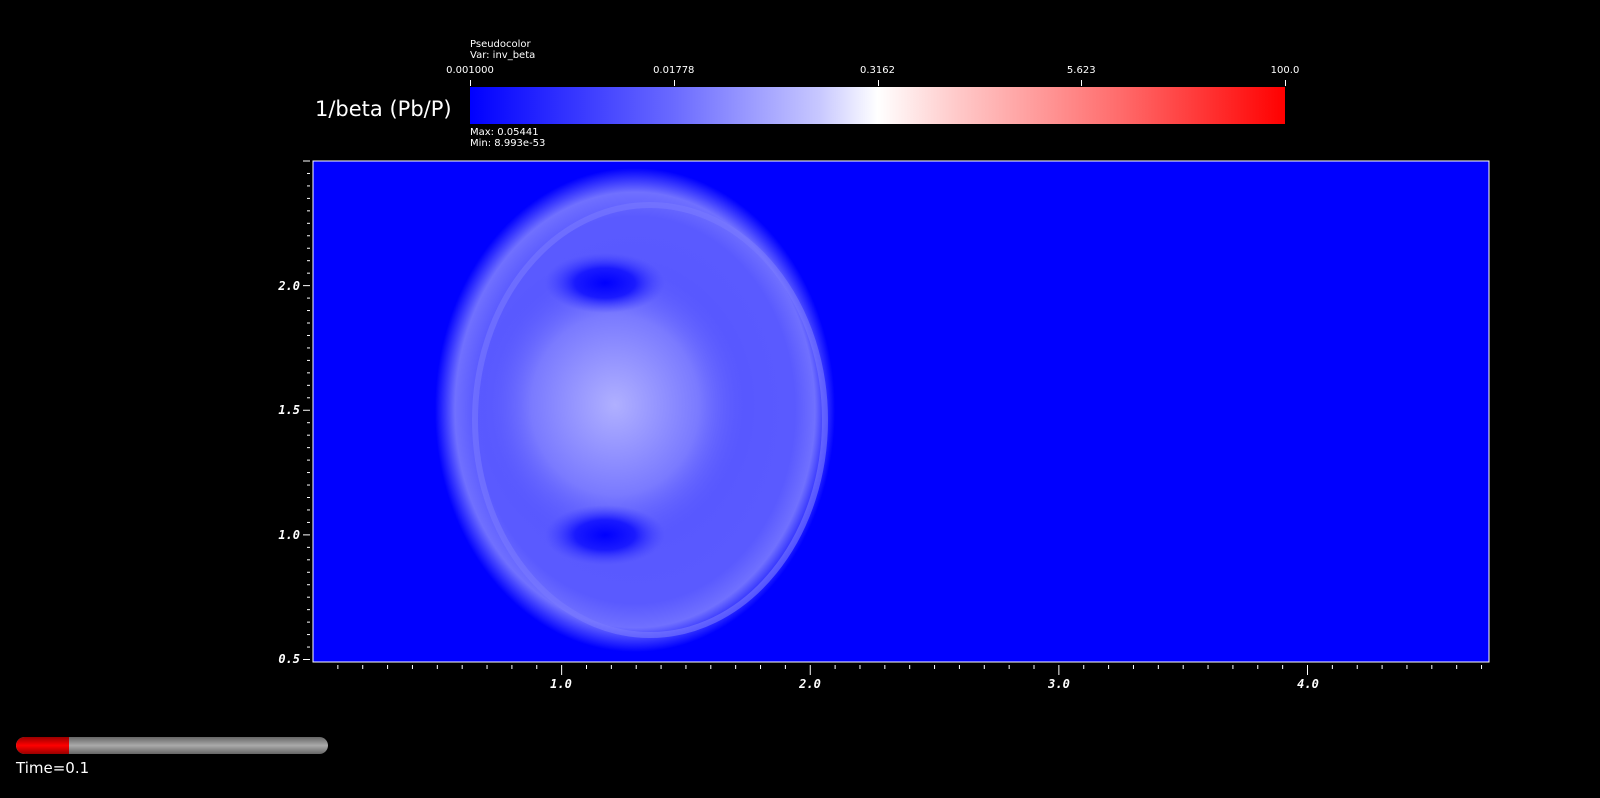  I want to click on y-tick-label: 1.0, so click(289, 535).